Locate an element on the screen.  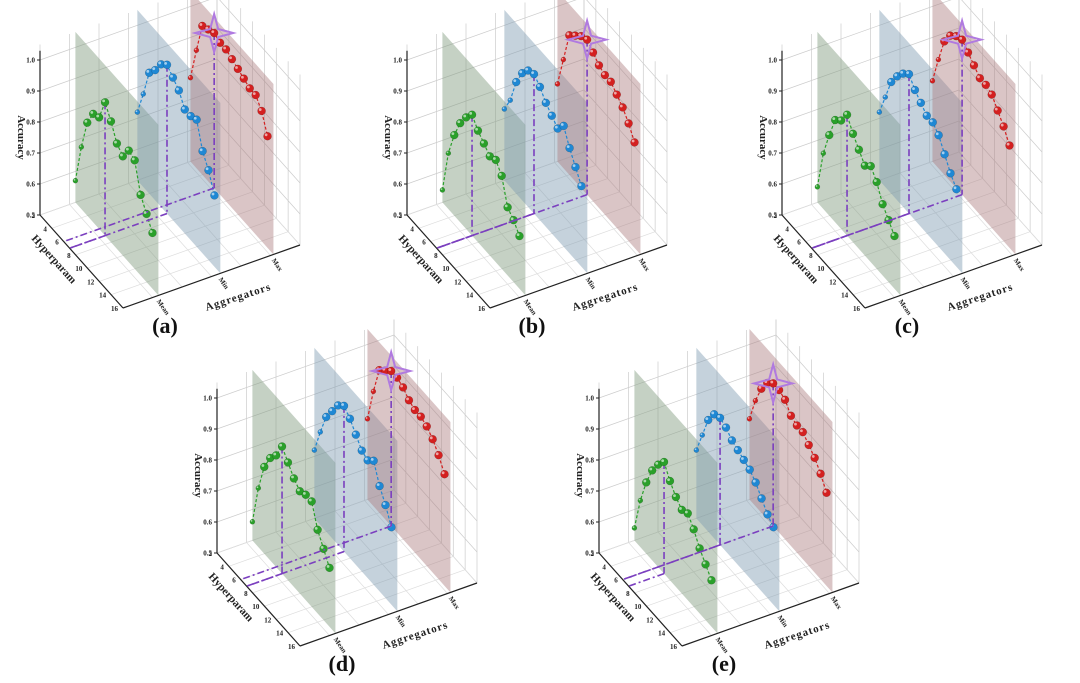
peak-floor-line is located at coordinates (264, 579).